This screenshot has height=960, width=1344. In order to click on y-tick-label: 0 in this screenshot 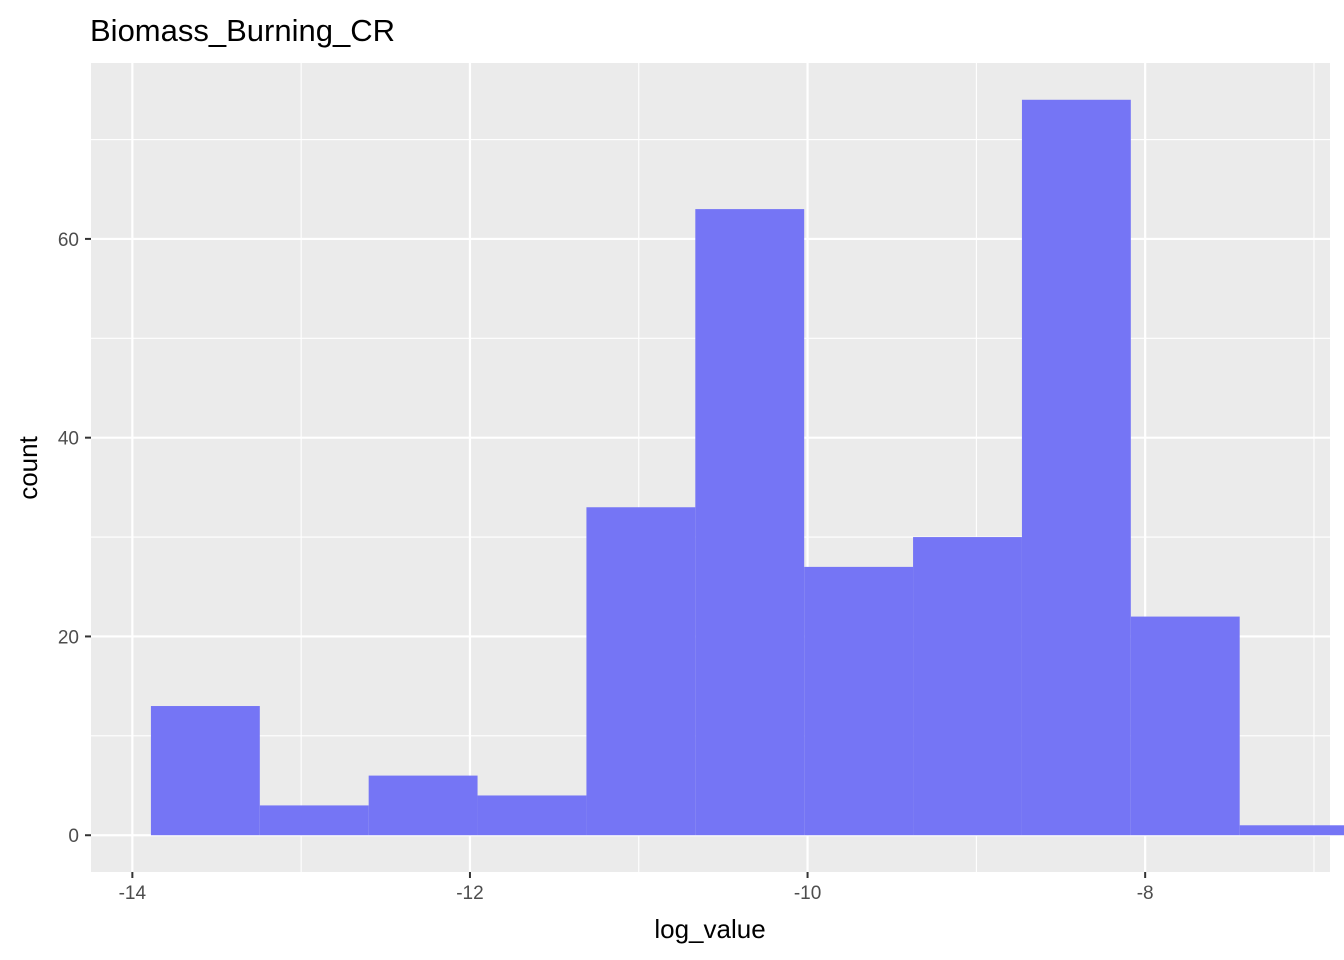, I will do `click(73, 836)`.